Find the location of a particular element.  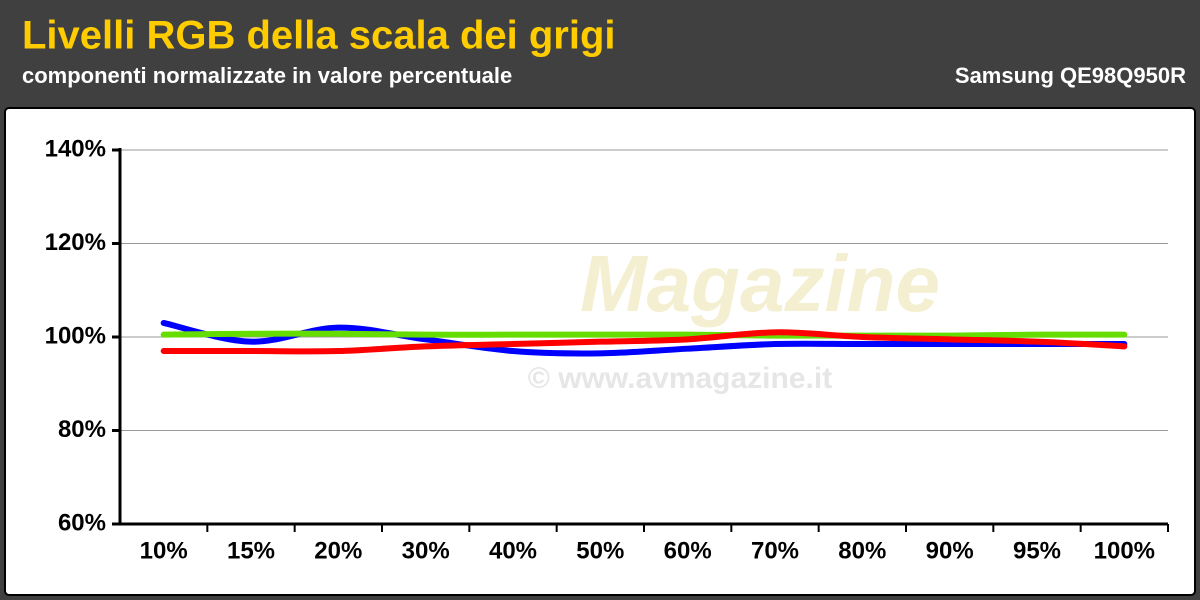

device-name: Samsung QE98Q950R is located at coordinates (1070, 75).